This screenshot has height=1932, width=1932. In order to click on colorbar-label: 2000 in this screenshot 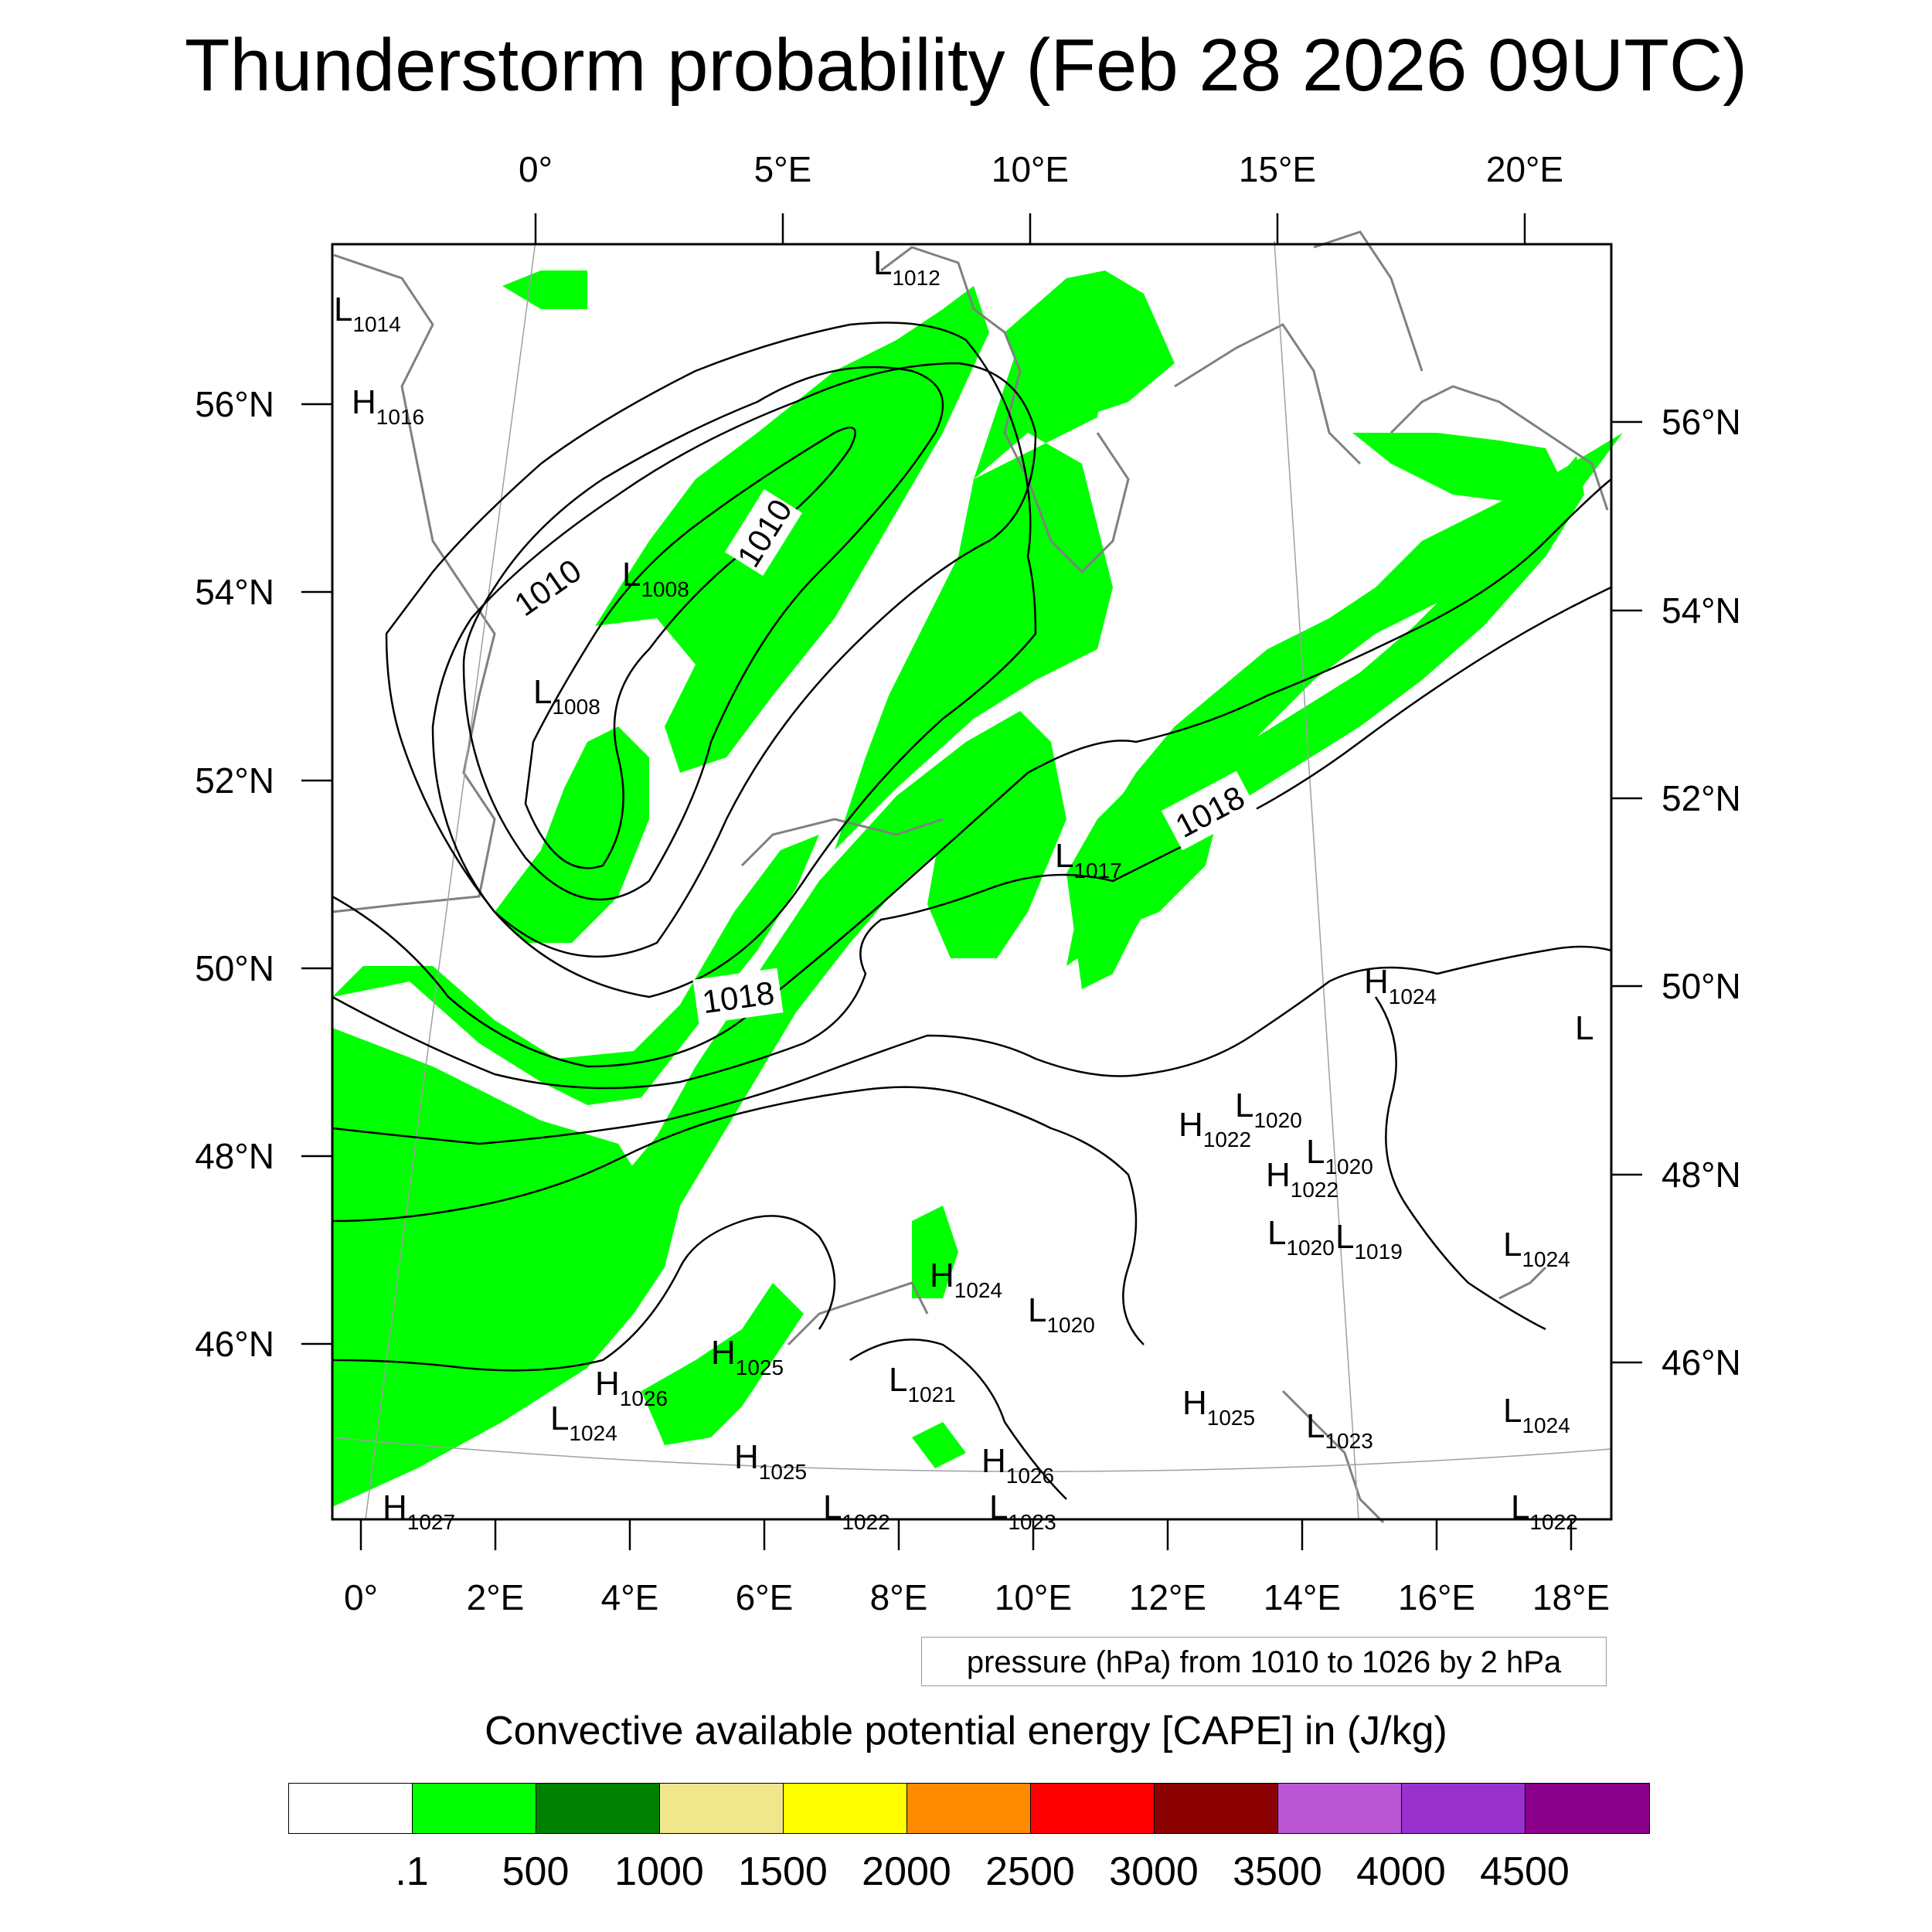, I will do `click(907, 1871)`.